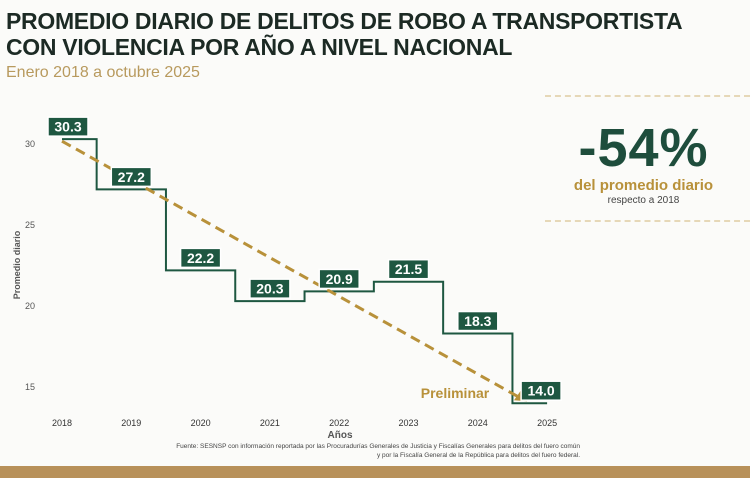  Describe the element at coordinates (270, 423) in the screenshot. I see `x-tick-label: 2021` at that location.